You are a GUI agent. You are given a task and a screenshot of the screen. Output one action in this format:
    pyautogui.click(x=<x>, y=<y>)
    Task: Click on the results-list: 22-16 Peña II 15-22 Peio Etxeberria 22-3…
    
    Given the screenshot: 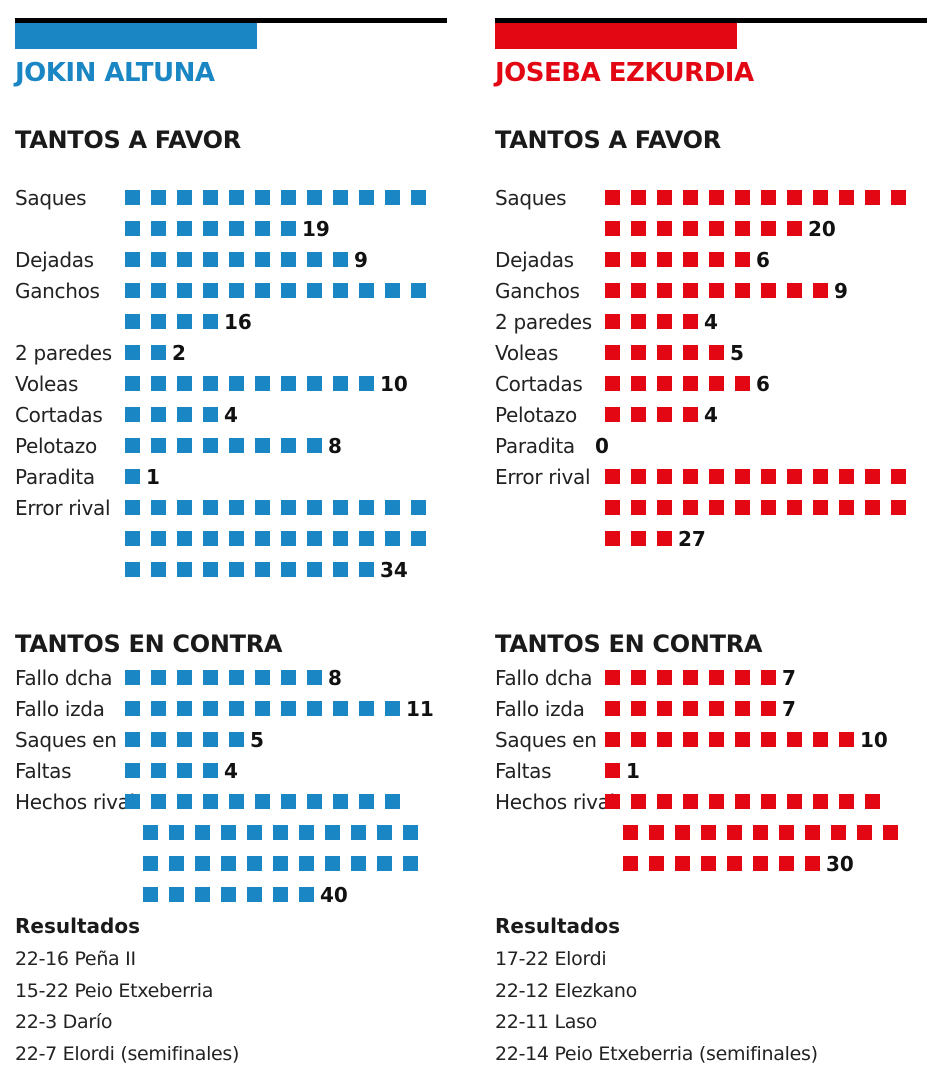 What is the action you would take?
    pyautogui.click(x=127, y=1007)
    